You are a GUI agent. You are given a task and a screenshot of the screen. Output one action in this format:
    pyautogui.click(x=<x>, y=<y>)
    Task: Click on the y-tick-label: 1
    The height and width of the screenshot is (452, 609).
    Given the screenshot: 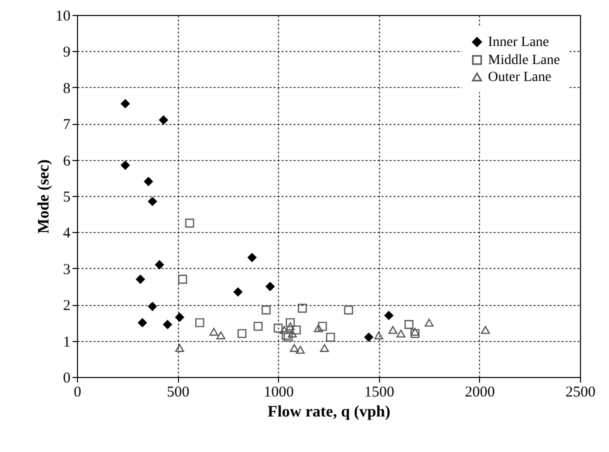 What is the action you would take?
    pyautogui.click(x=66, y=342)
    